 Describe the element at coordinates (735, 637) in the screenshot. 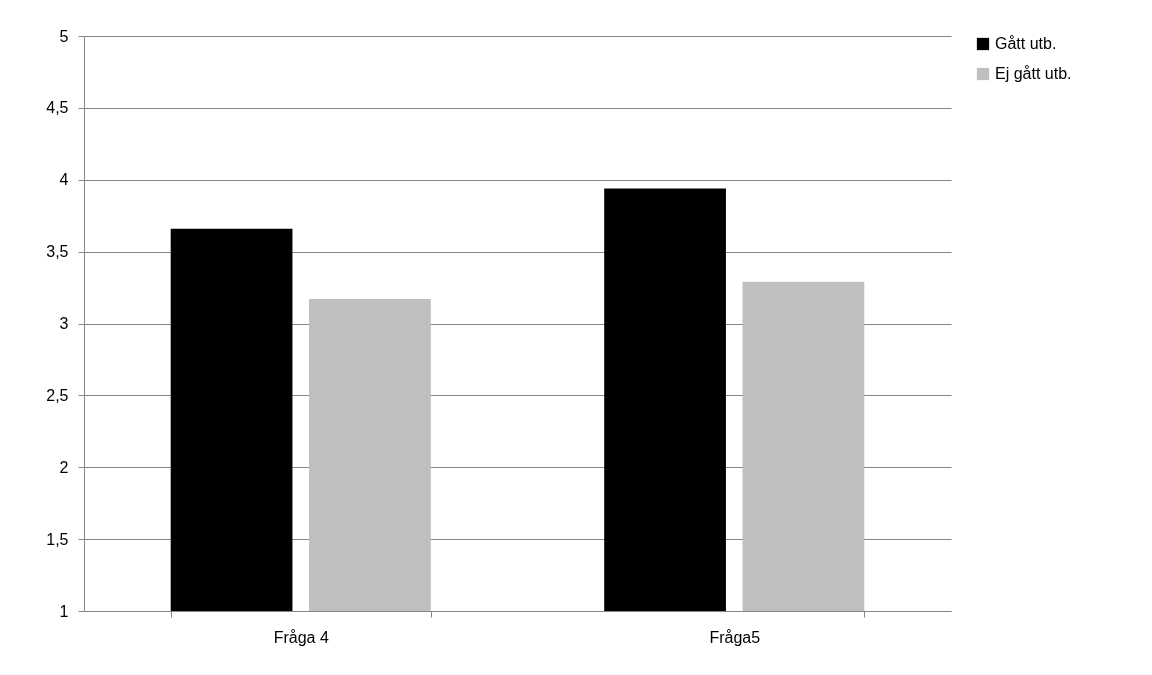

I see `x-tick-label: Fråga5` at that location.